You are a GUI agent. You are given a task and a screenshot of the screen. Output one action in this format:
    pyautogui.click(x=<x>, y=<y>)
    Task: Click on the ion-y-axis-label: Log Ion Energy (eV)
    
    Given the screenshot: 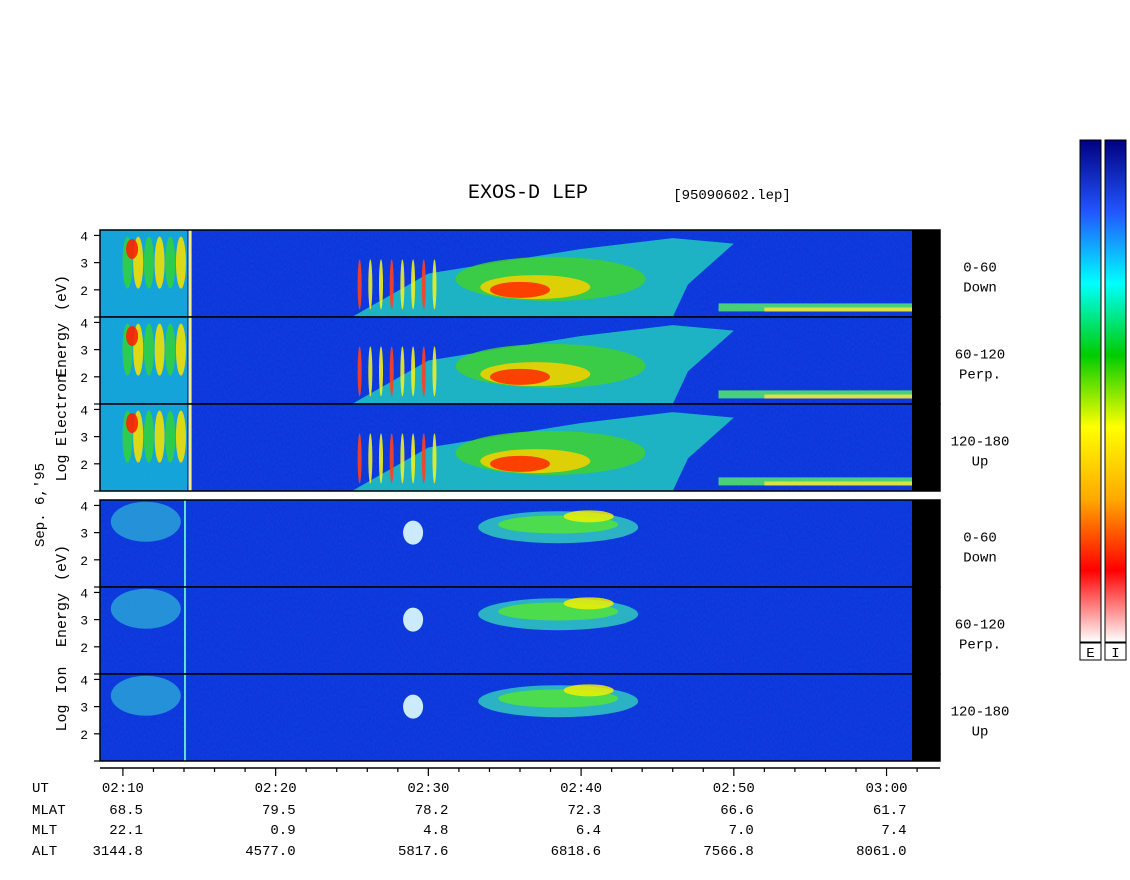 What is the action you would take?
    pyautogui.click(x=62, y=638)
    